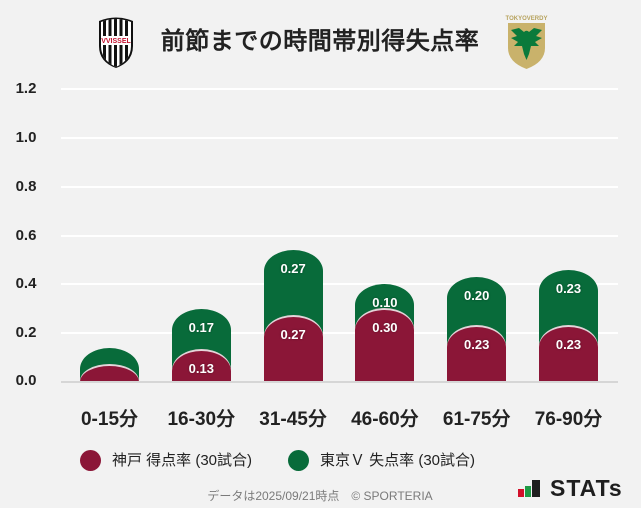 This screenshot has width=641, height=508. I want to click on x-label-46-60: 46-60分, so click(385, 419).